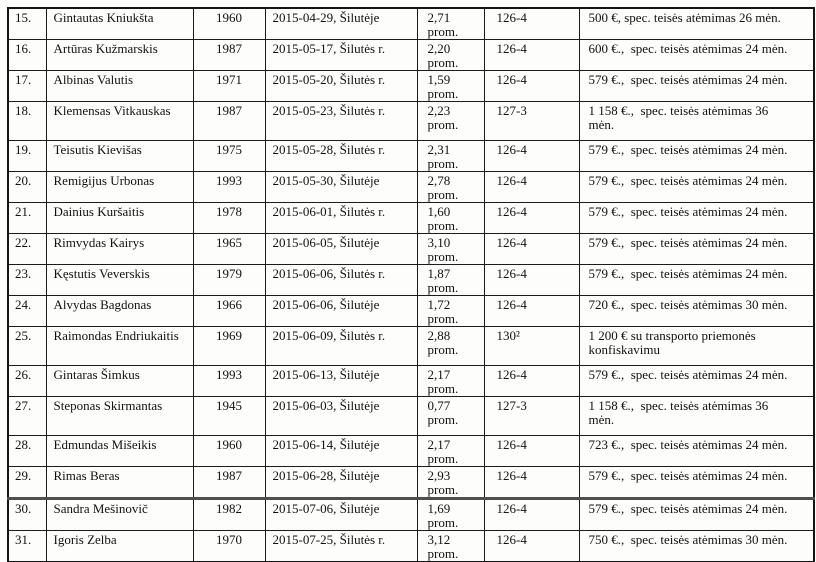 The height and width of the screenshot is (562, 816). What do you see at coordinates (27, 86) in the screenshot?
I see `row-number-cell: 17.` at bounding box center [27, 86].